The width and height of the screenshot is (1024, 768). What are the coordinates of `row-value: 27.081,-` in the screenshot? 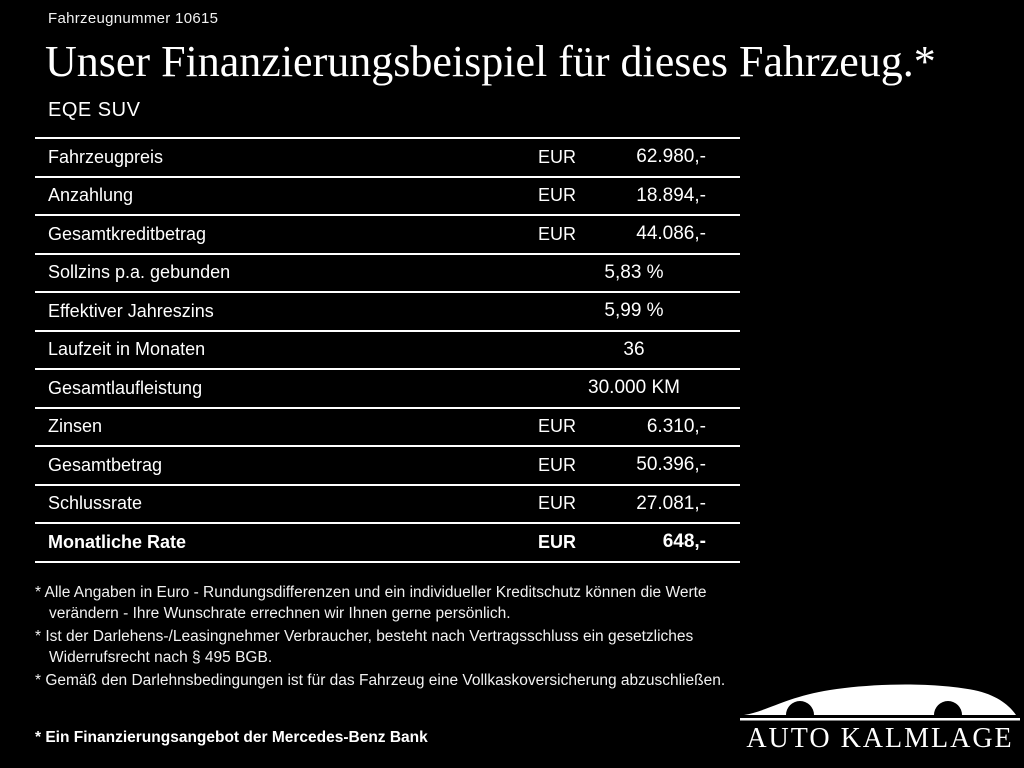 It's located at (671, 503).